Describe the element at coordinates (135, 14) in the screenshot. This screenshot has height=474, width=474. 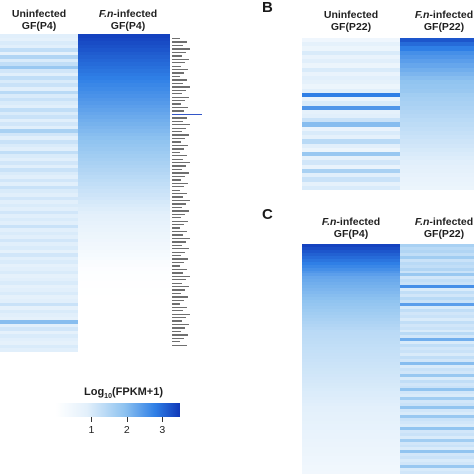
I see `panel-a-col2-suffix: -infected` at that location.